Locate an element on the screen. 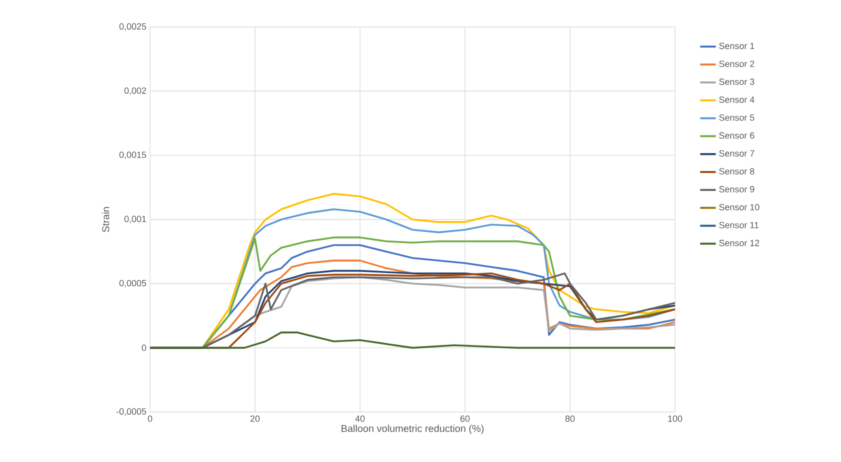  y-tick-label: -0,0005 is located at coordinates (131, 412).